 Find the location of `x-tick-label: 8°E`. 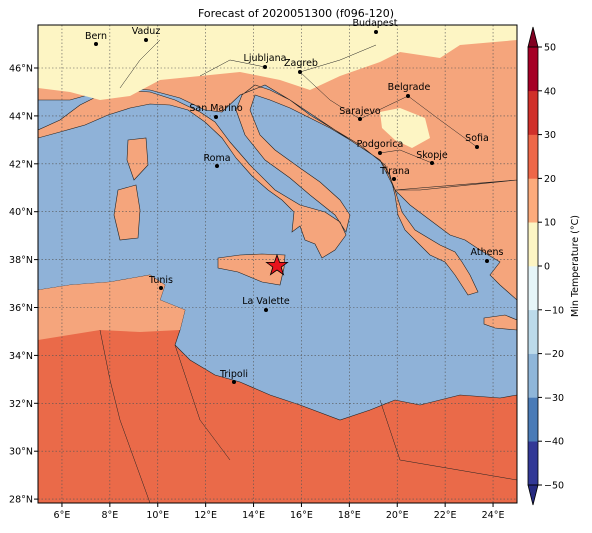

x-tick-label: 8°E is located at coordinates (109, 515).